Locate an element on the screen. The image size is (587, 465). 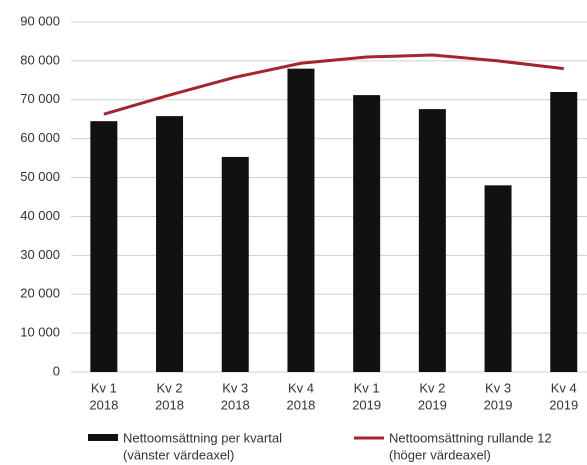
y-tick-label: 50 000 is located at coordinates (40, 176).